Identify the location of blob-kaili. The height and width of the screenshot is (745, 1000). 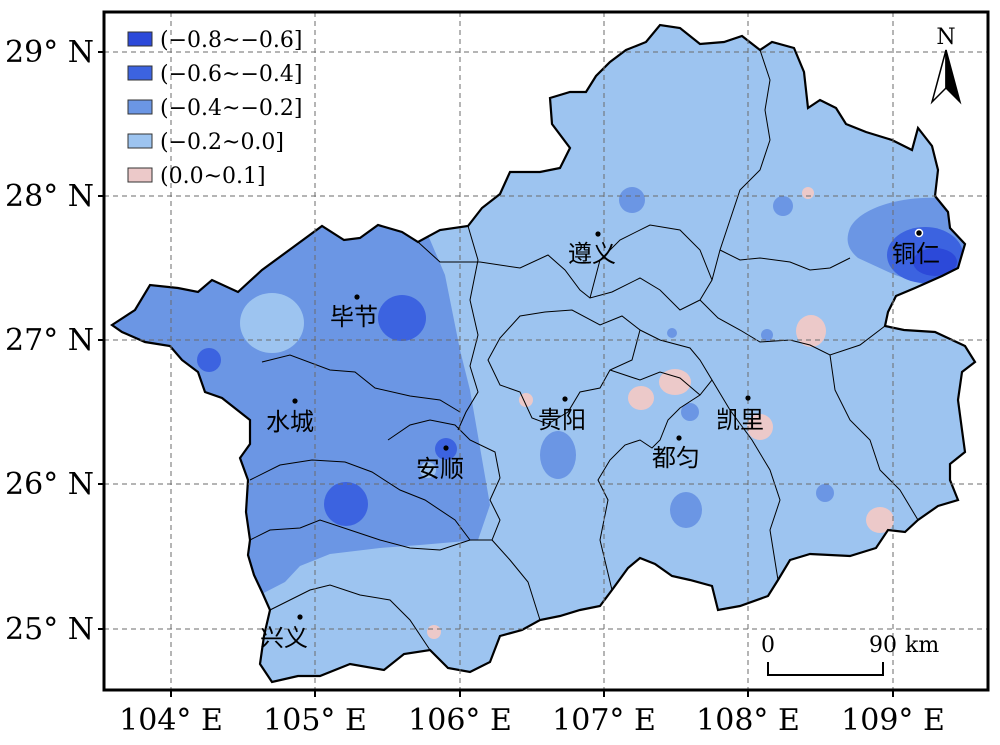
(690, 412).